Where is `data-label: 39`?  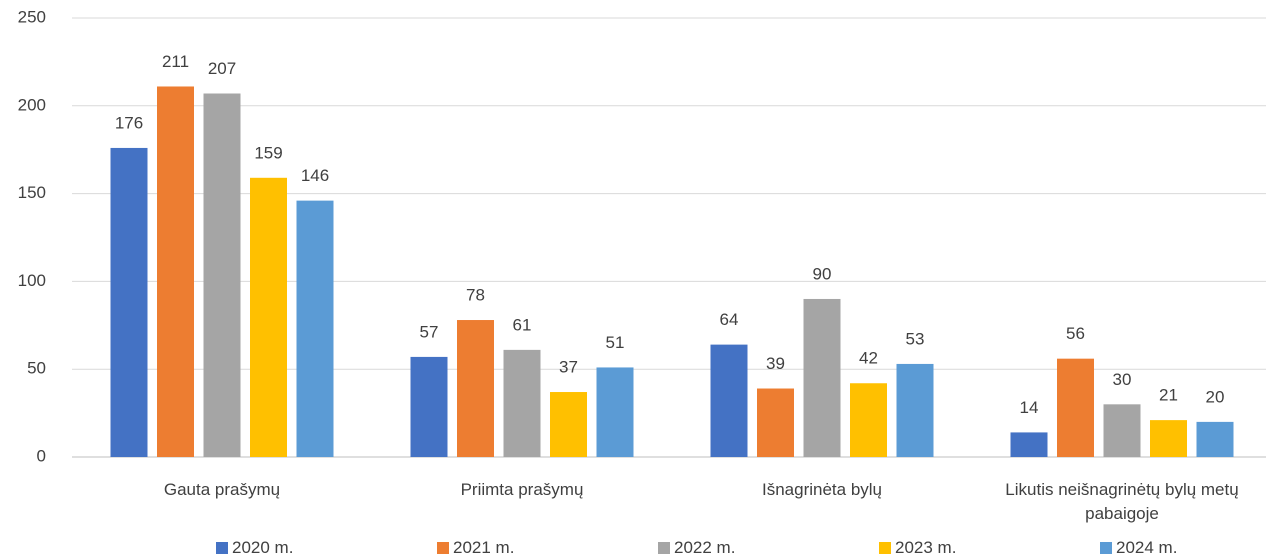
data-label: 39 is located at coordinates (775, 363).